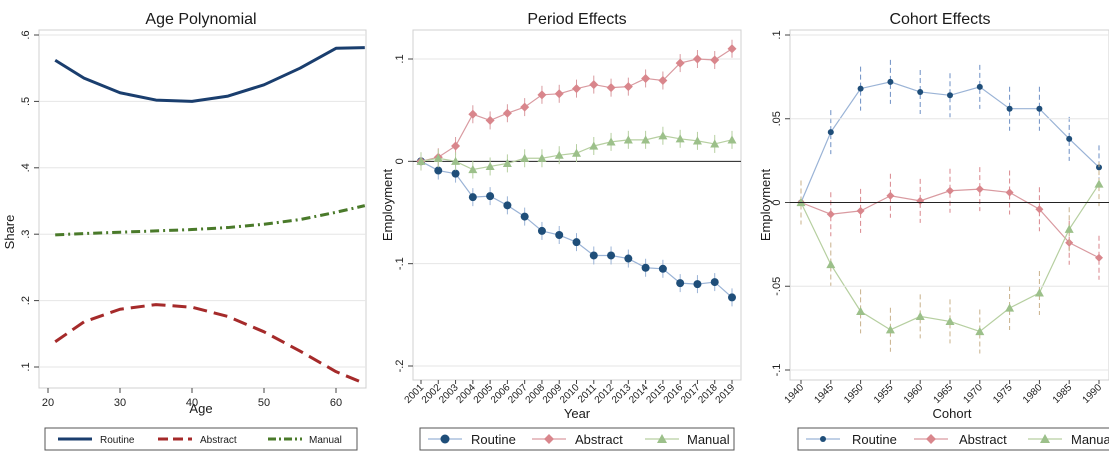 Image resolution: width=1109 pixels, height=458 pixels. I want to click on panel1-xlabel: Age, so click(200, 408).